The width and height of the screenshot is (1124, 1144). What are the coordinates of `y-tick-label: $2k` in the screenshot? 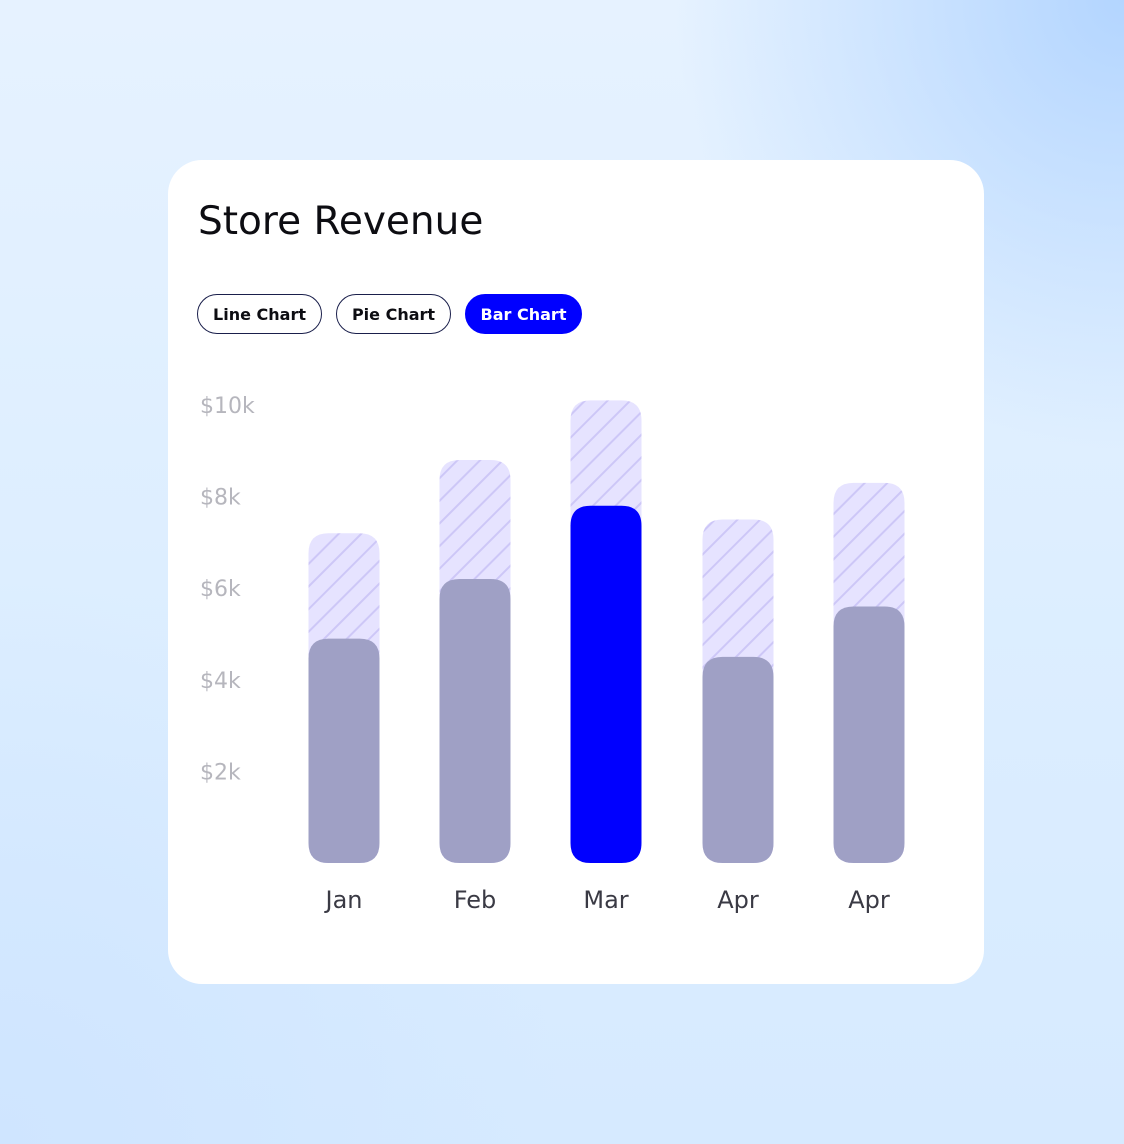 It's located at (220, 772).